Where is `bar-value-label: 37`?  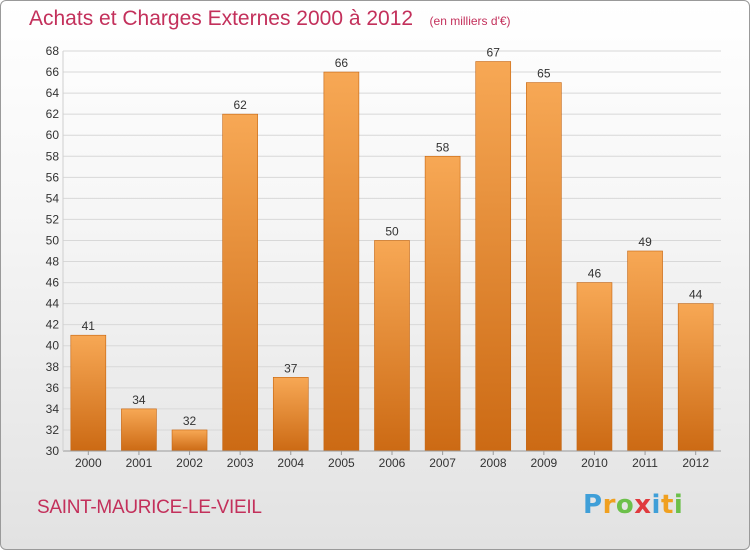 bar-value-label: 37 is located at coordinates (291, 368).